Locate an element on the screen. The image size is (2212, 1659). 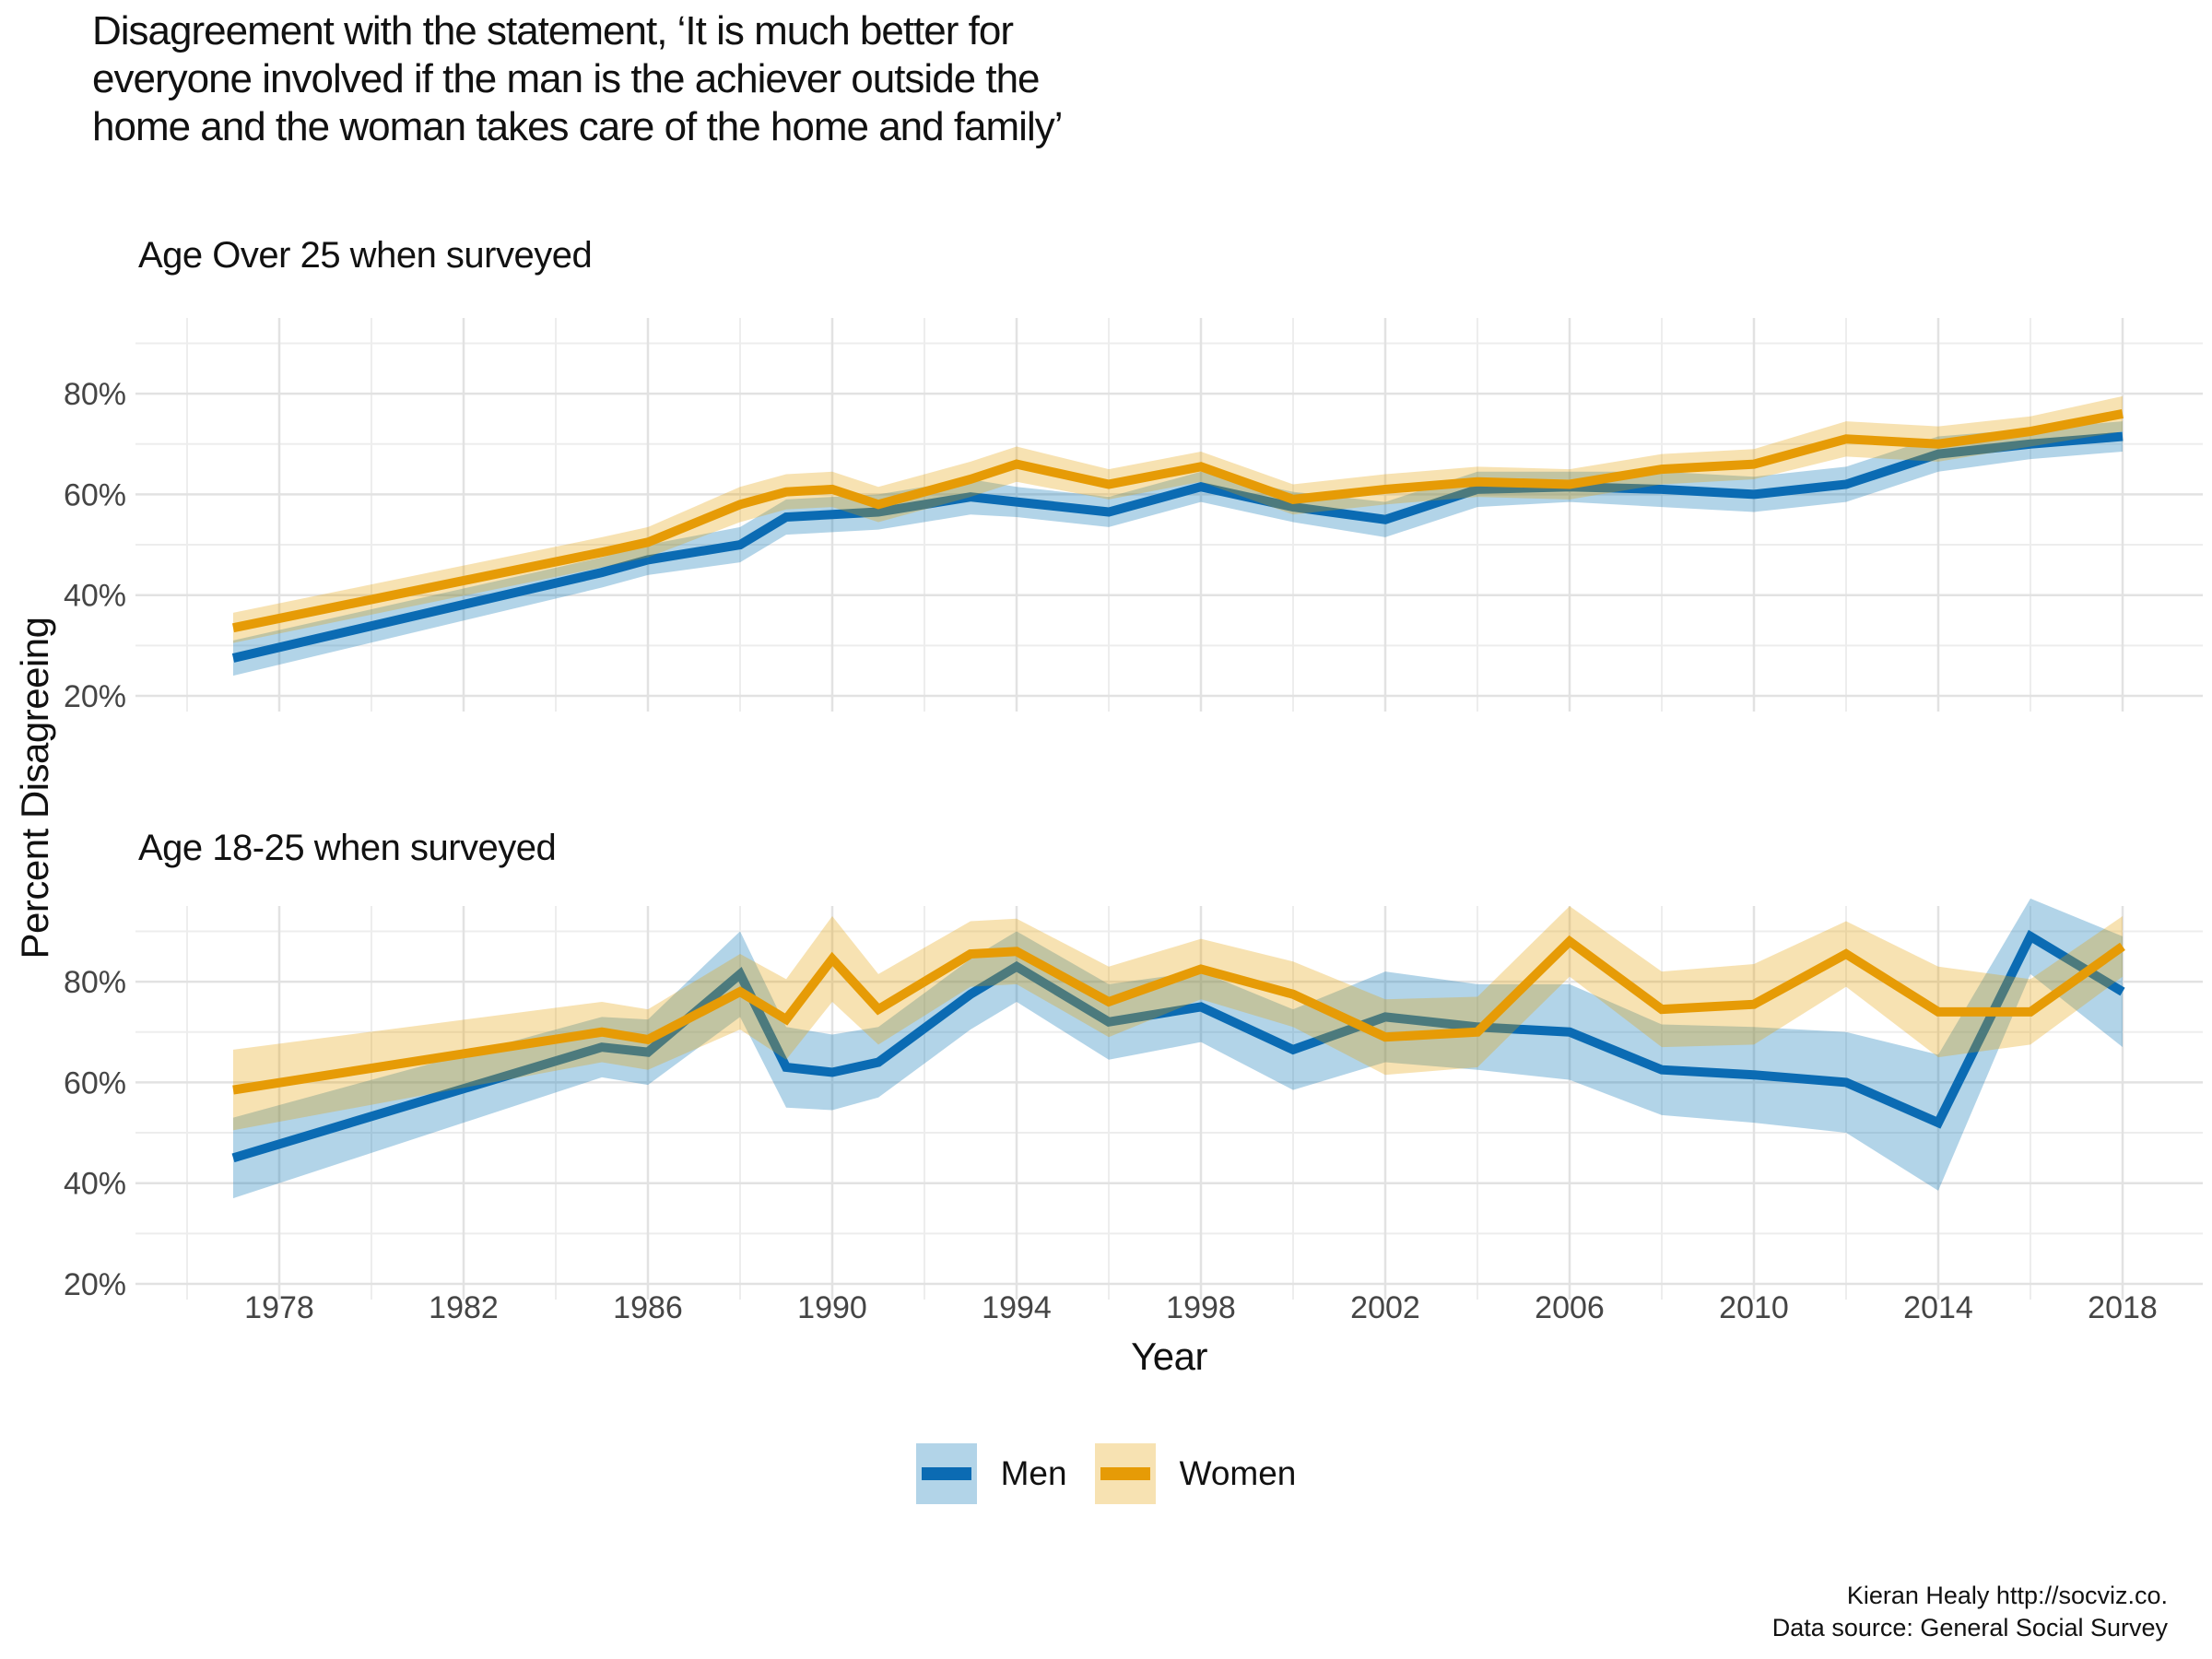
x-tick-label: 2002 is located at coordinates (1385, 1307).